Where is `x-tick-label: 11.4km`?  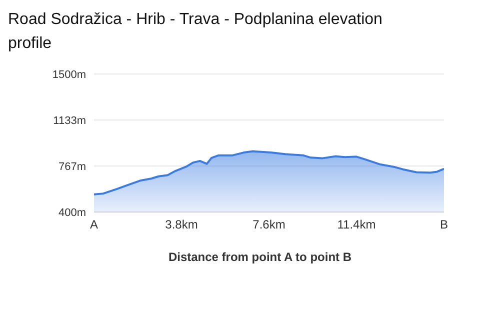
x-tick-label: 11.4km is located at coordinates (356, 225).